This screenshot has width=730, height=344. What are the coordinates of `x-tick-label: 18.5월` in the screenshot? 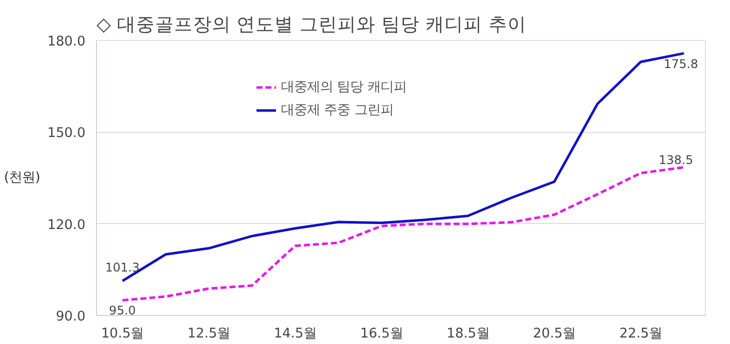 It's located at (468, 334).